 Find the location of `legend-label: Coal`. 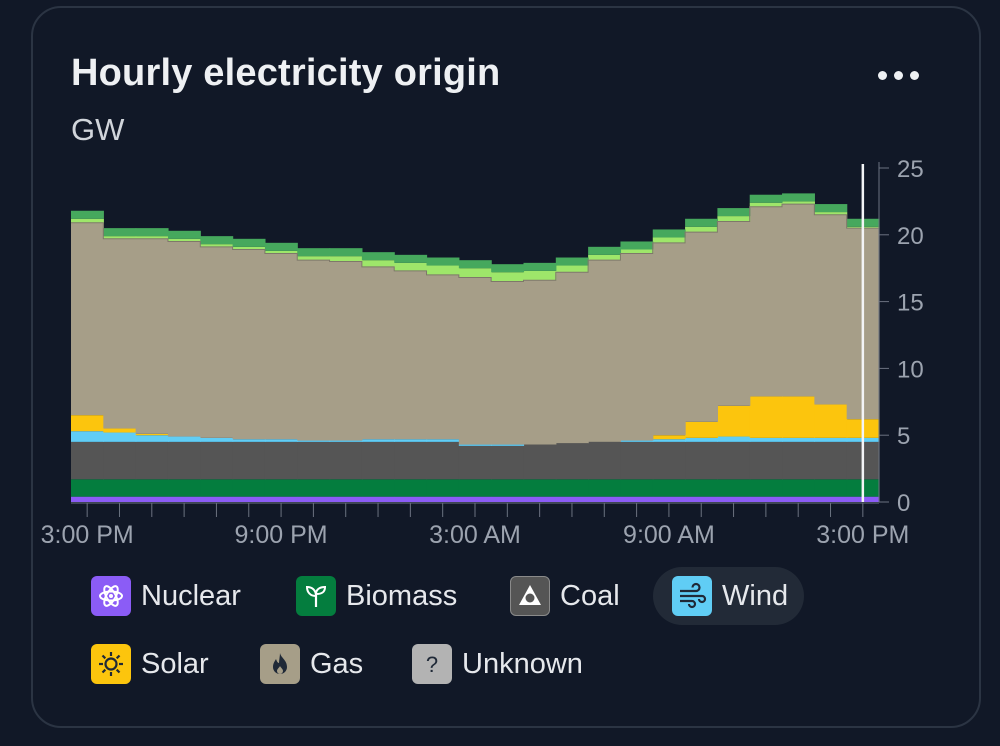

legend-label: Coal is located at coordinates (590, 595).